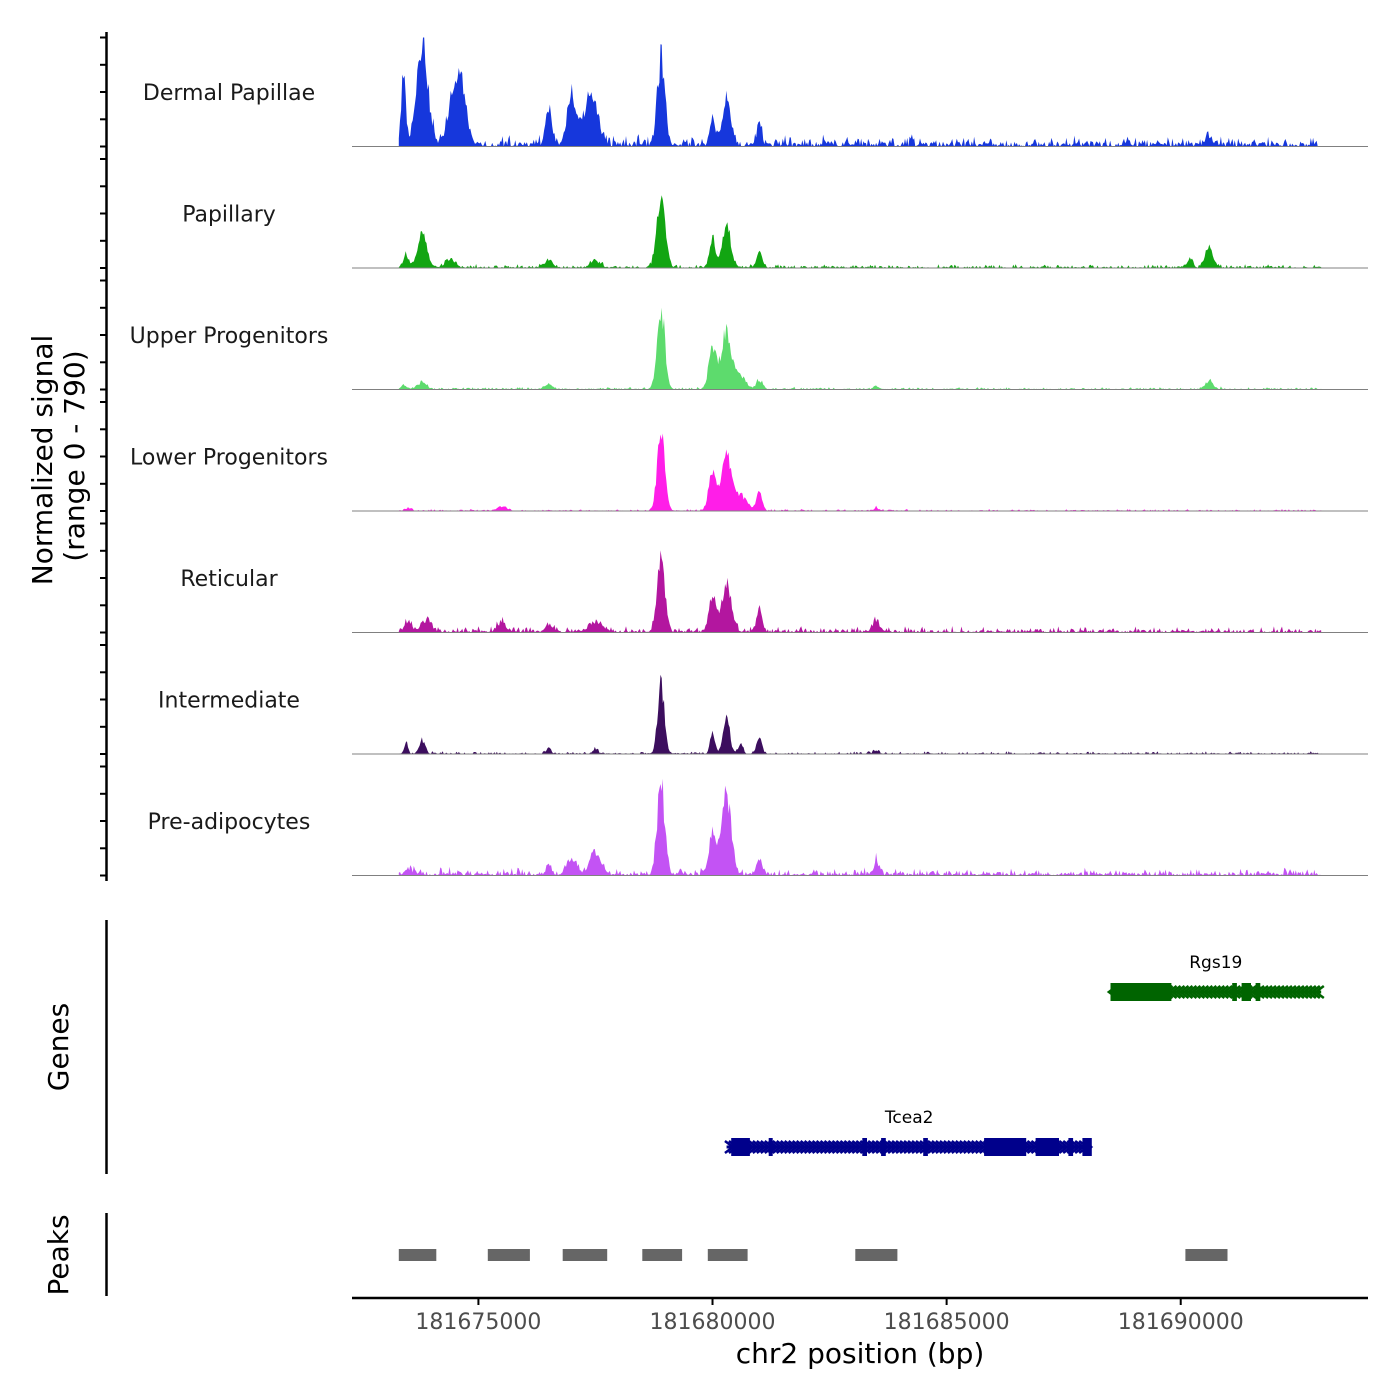 This screenshot has height=1400, width=1400. I want to click on track-label: Pre-adipocytes, so click(229, 822).